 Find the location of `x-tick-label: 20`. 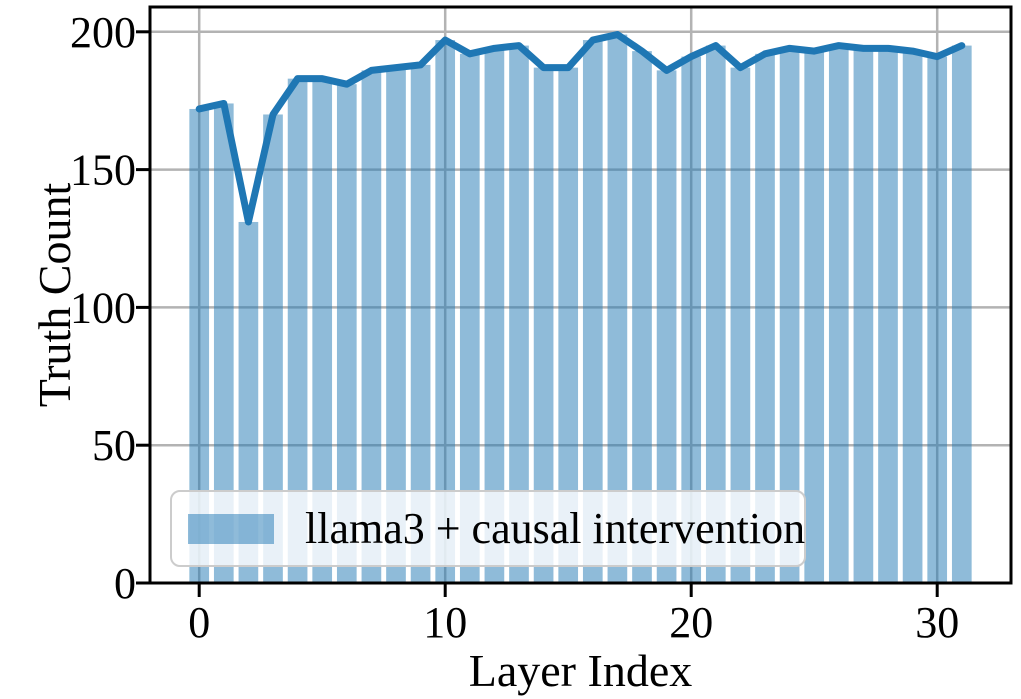

x-tick-label: 20 is located at coordinates (691, 622).